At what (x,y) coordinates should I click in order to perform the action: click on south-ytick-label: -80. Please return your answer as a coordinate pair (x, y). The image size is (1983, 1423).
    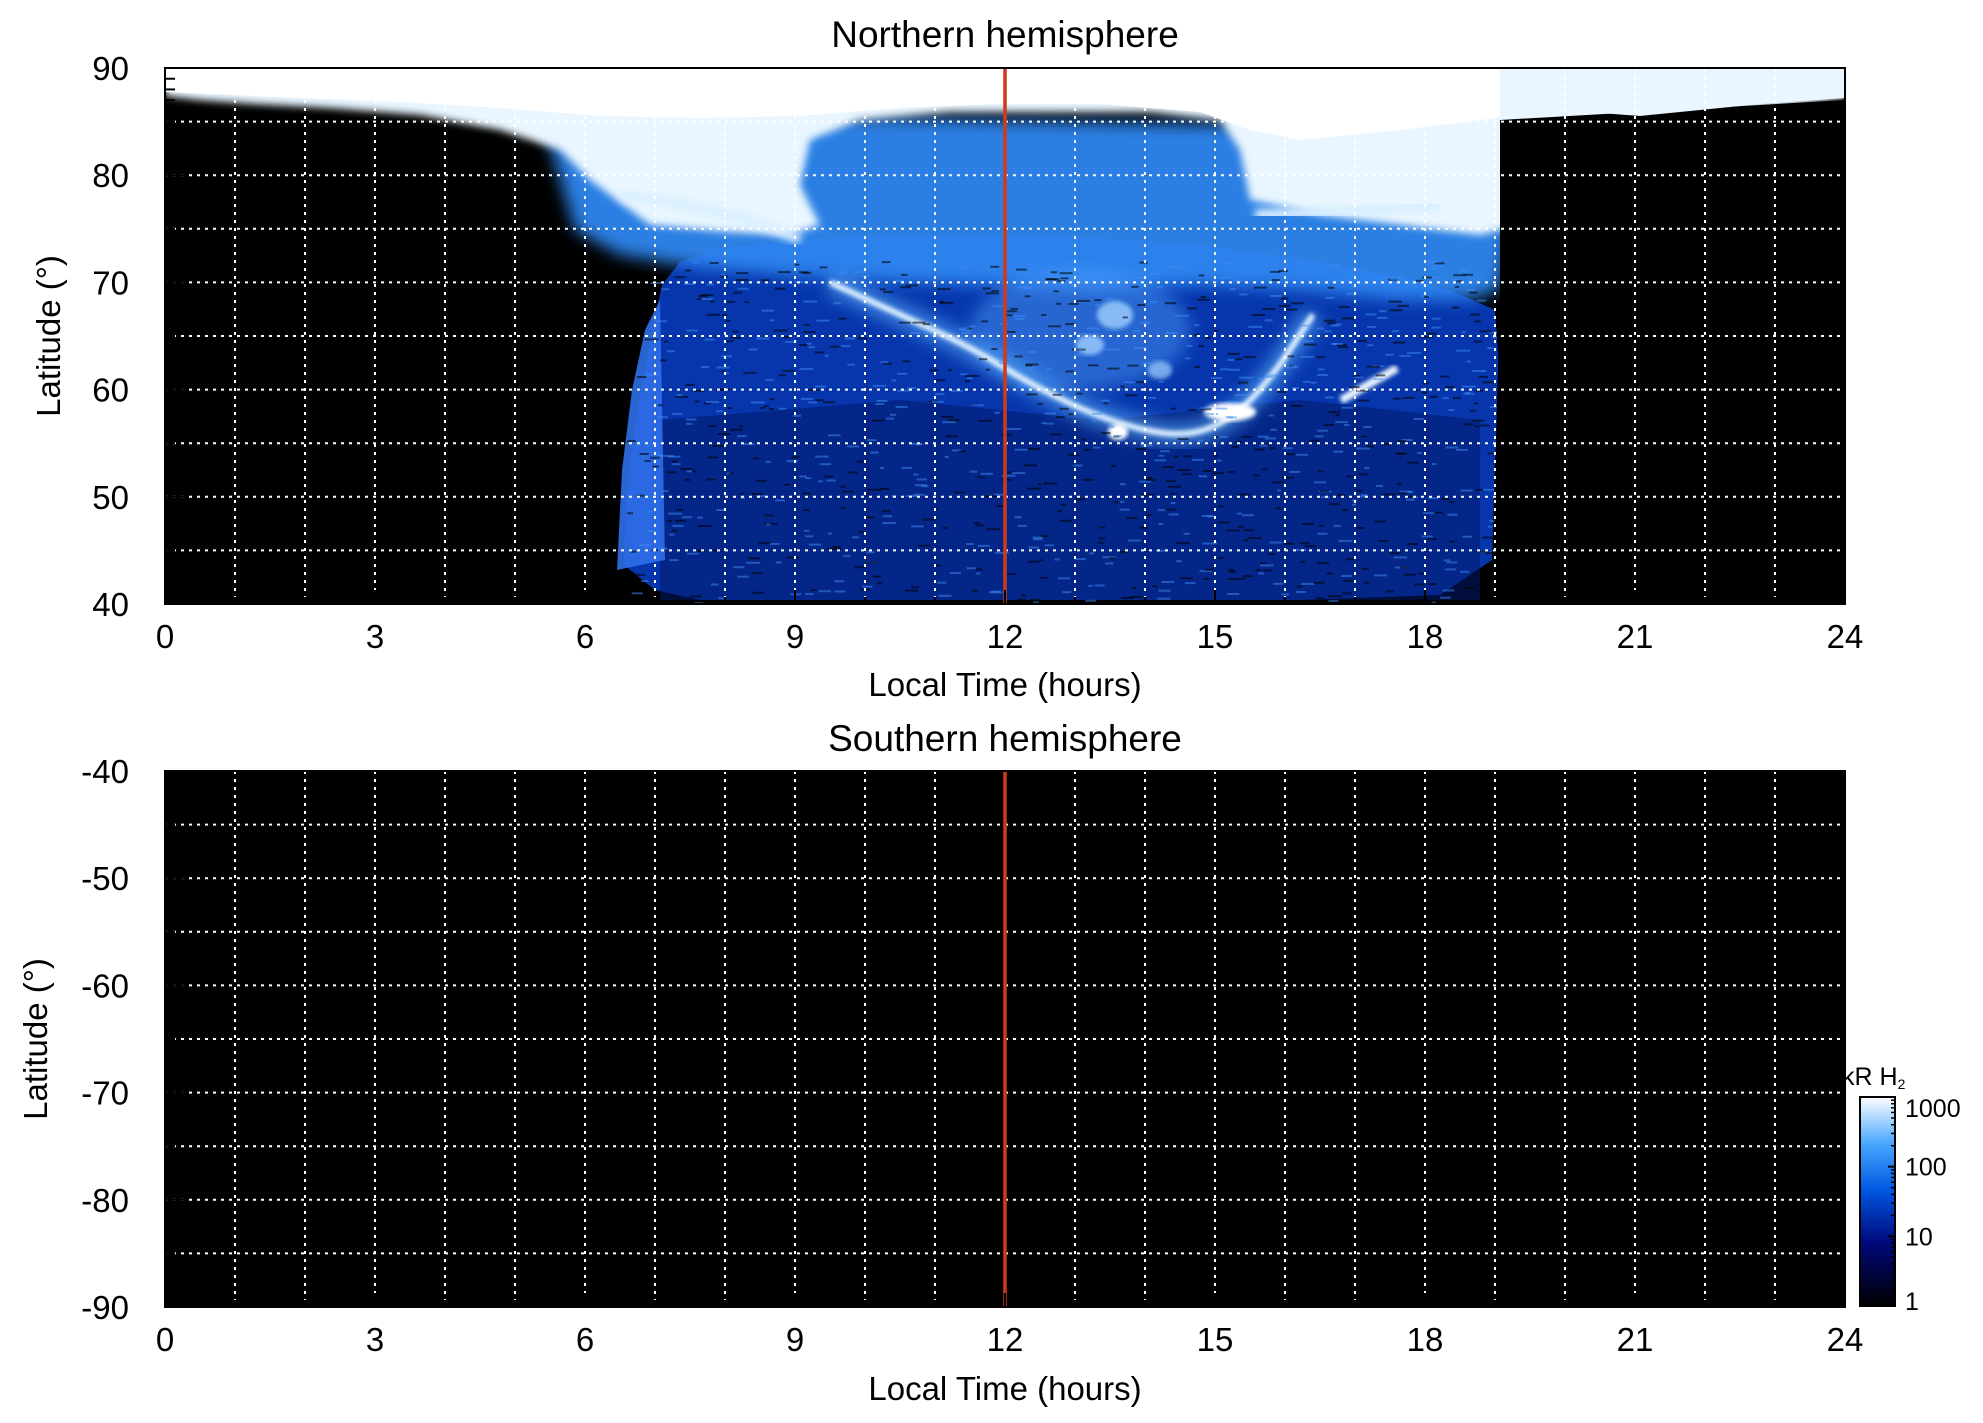
    Looking at the image, I should click on (105, 1200).